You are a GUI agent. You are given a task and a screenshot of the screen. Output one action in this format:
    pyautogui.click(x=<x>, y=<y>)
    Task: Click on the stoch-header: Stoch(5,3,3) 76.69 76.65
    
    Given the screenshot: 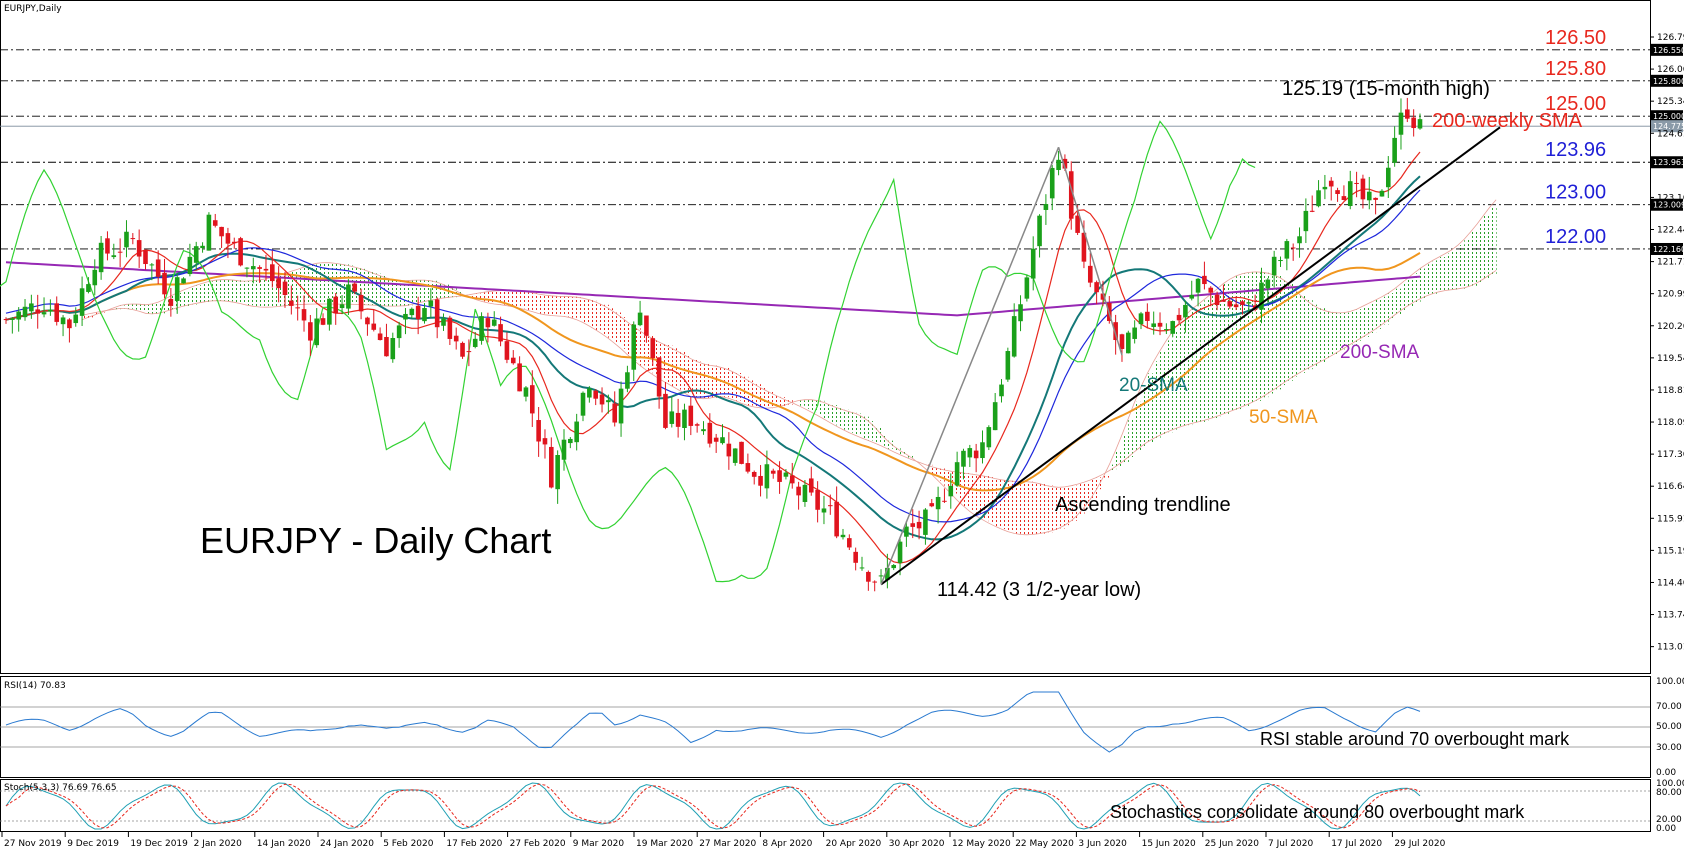 What is the action you would take?
    pyautogui.click(x=60, y=788)
    